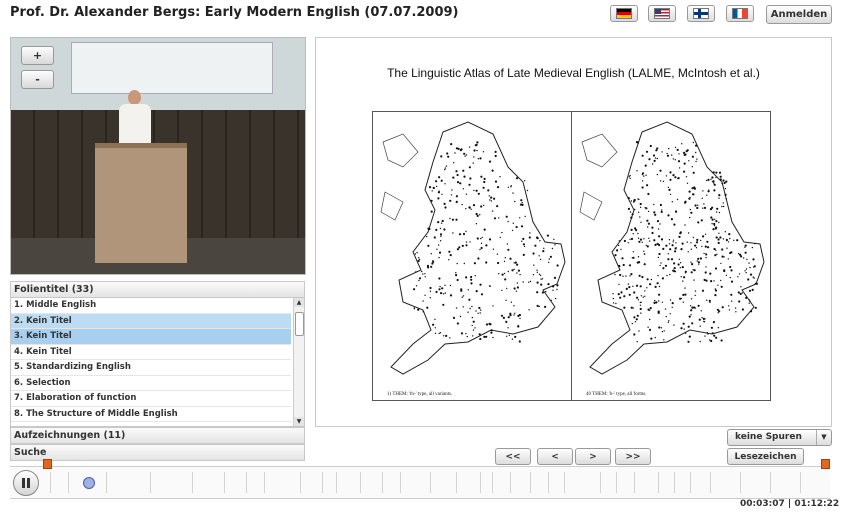 Image resolution: width=850 pixels, height=517 pixels. I want to click on map-left-caption: 1) THEM: 'th-' type, all variants., so click(420, 394).